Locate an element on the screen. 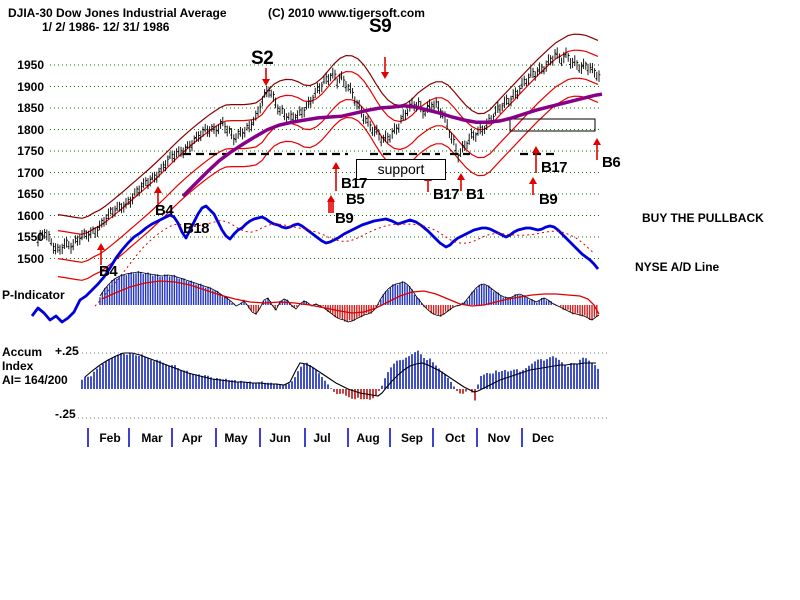 The height and width of the screenshot is (600, 800). month-label-oct: Oct is located at coordinates (454, 438).